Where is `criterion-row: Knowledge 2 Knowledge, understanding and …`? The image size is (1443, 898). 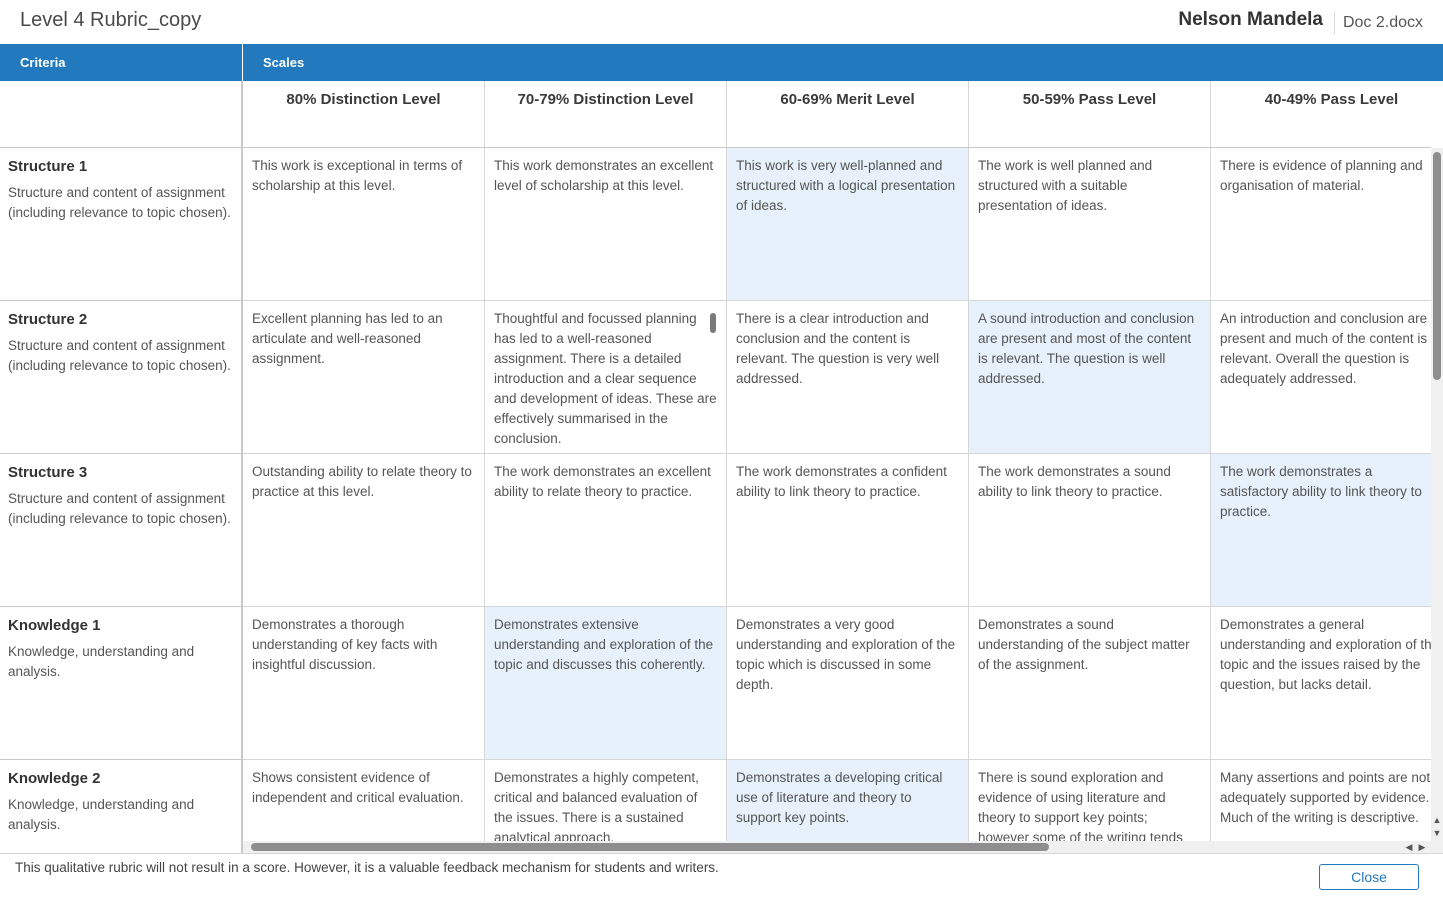 criterion-row: Knowledge 2 Knowledge, understanding and … is located at coordinates (120, 806).